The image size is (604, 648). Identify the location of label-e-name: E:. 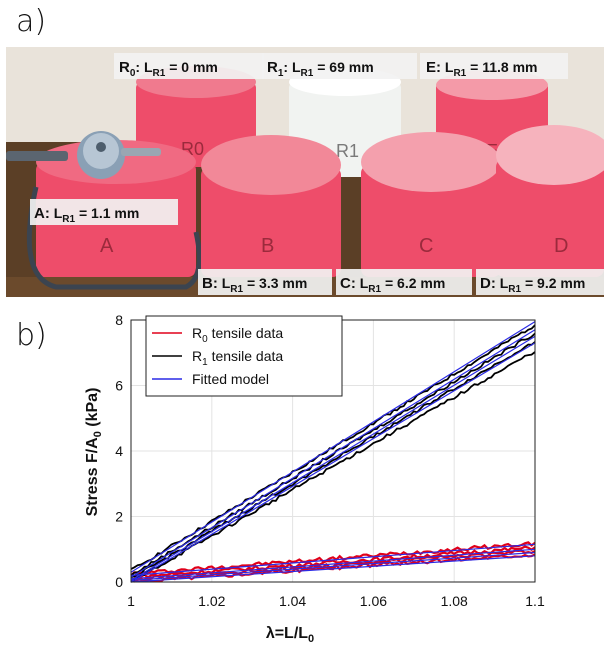
(433, 67).